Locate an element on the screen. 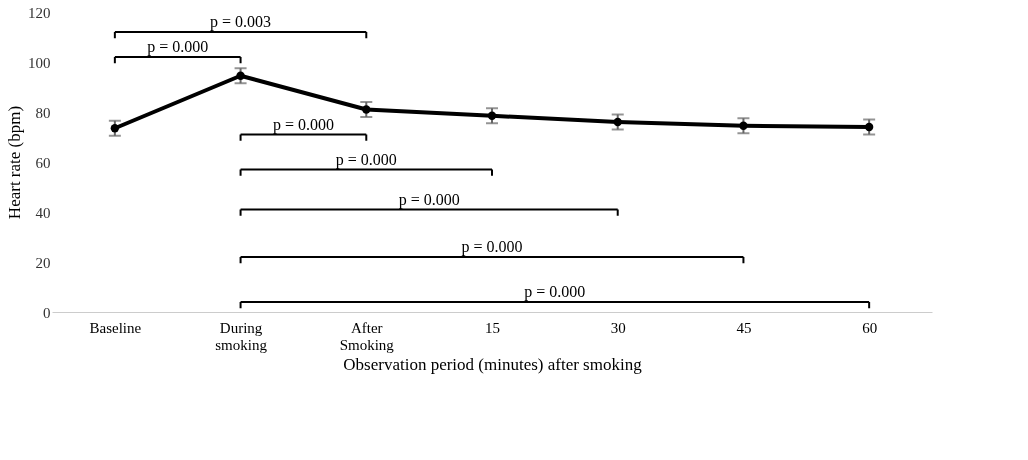 The image size is (1028, 460). y-tick-label: 20 is located at coordinates (43, 262).